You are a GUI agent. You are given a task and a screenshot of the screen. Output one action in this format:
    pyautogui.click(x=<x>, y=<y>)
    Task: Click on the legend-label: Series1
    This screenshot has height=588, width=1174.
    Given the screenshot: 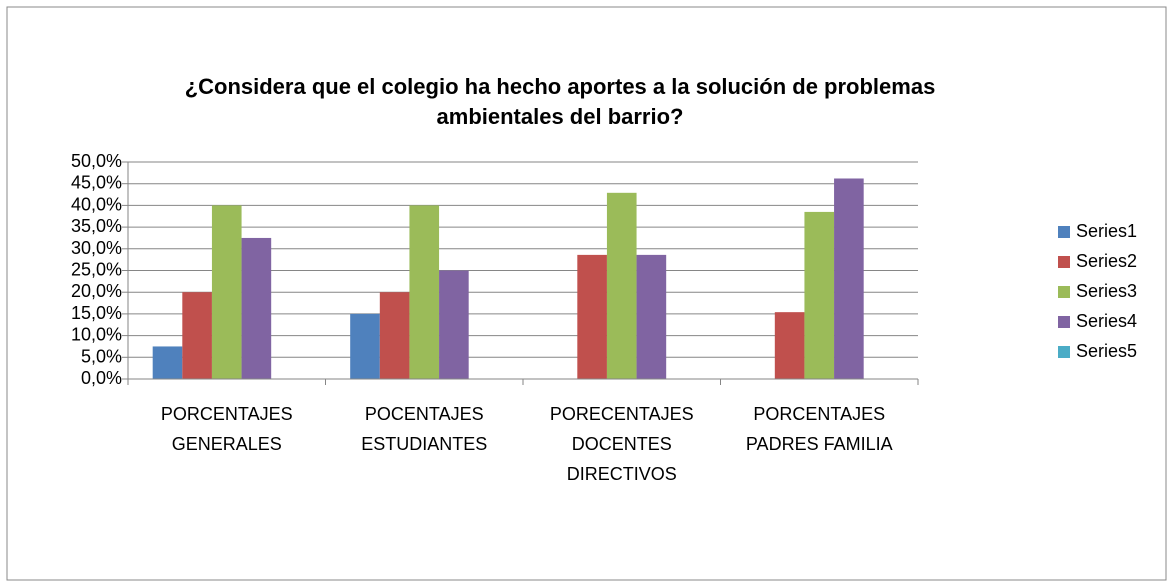 What is the action you would take?
    pyautogui.click(x=1106, y=231)
    